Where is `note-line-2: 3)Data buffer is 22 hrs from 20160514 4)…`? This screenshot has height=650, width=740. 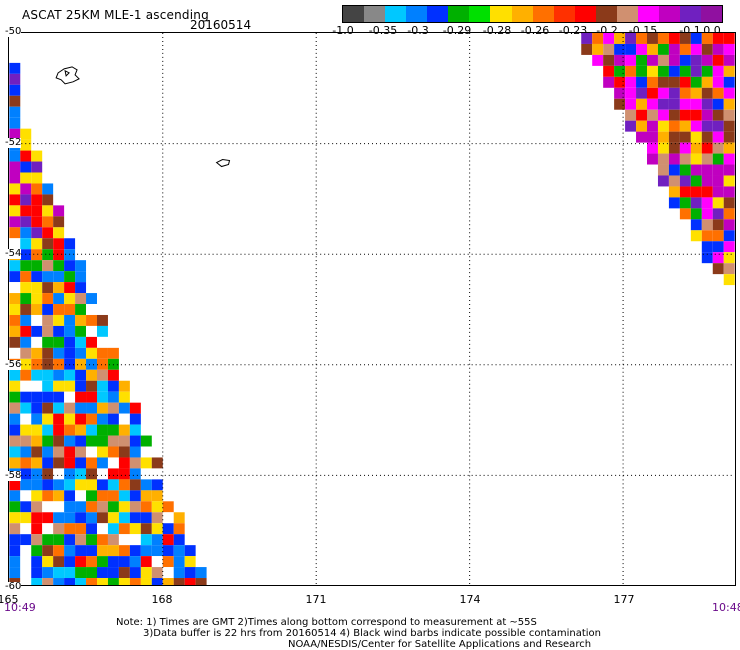 note-line-2: 3)Data buffer is 22 hrs from 20160514 4)… is located at coordinates (372, 633).